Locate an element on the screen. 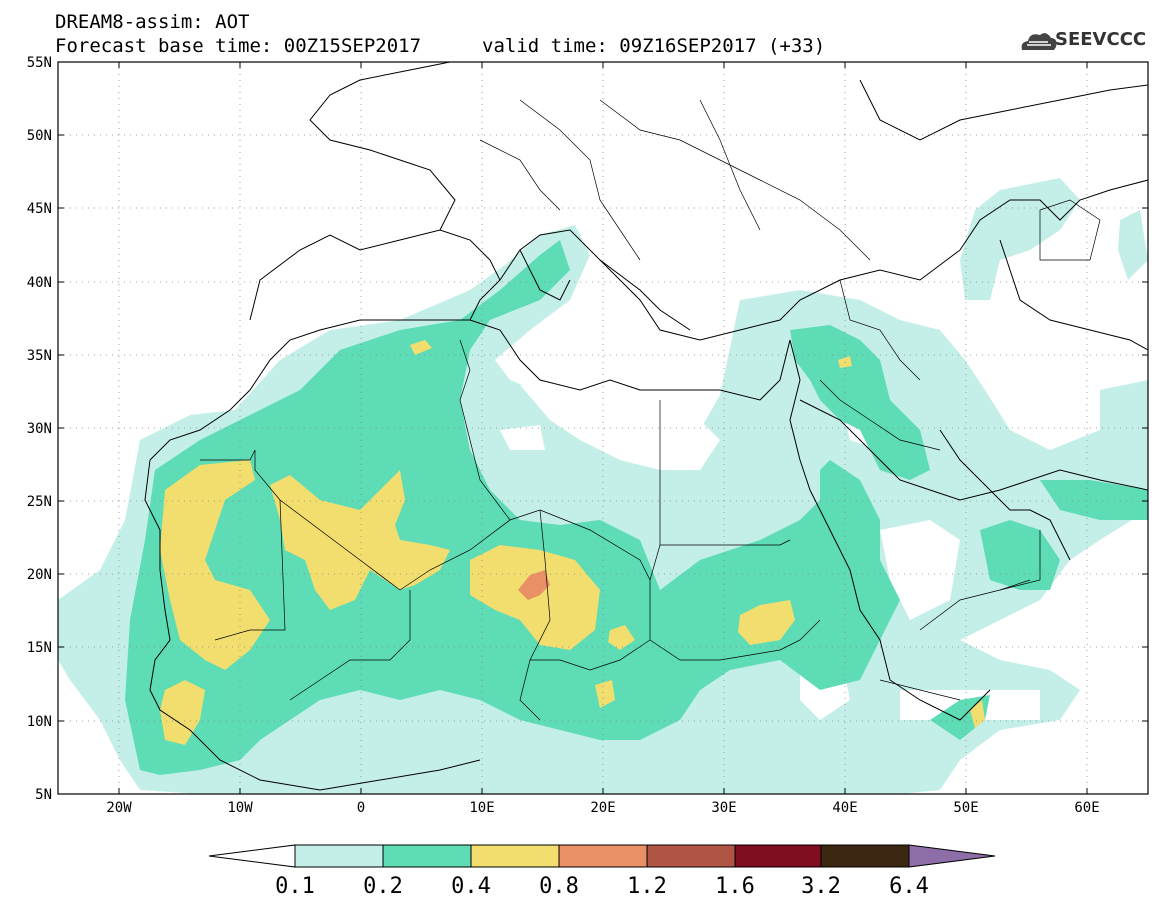 The height and width of the screenshot is (905, 1165). cloud-logo-icon is located at coordinates (1039, 41).